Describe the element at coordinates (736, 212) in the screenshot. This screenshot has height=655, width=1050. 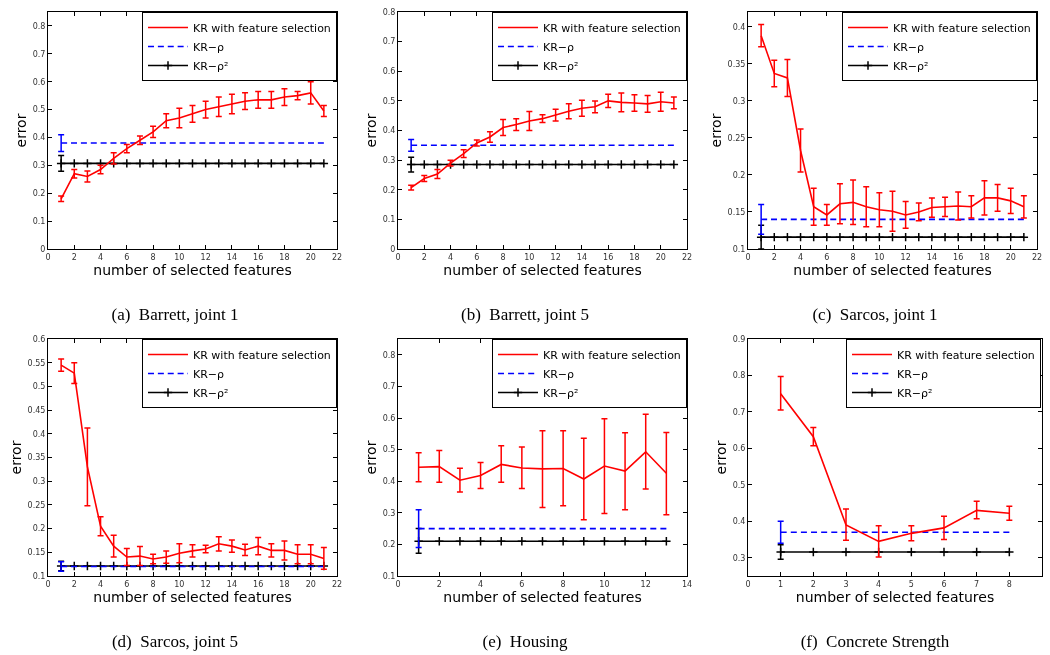
I see `y-tick-label: 0.15` at that location.